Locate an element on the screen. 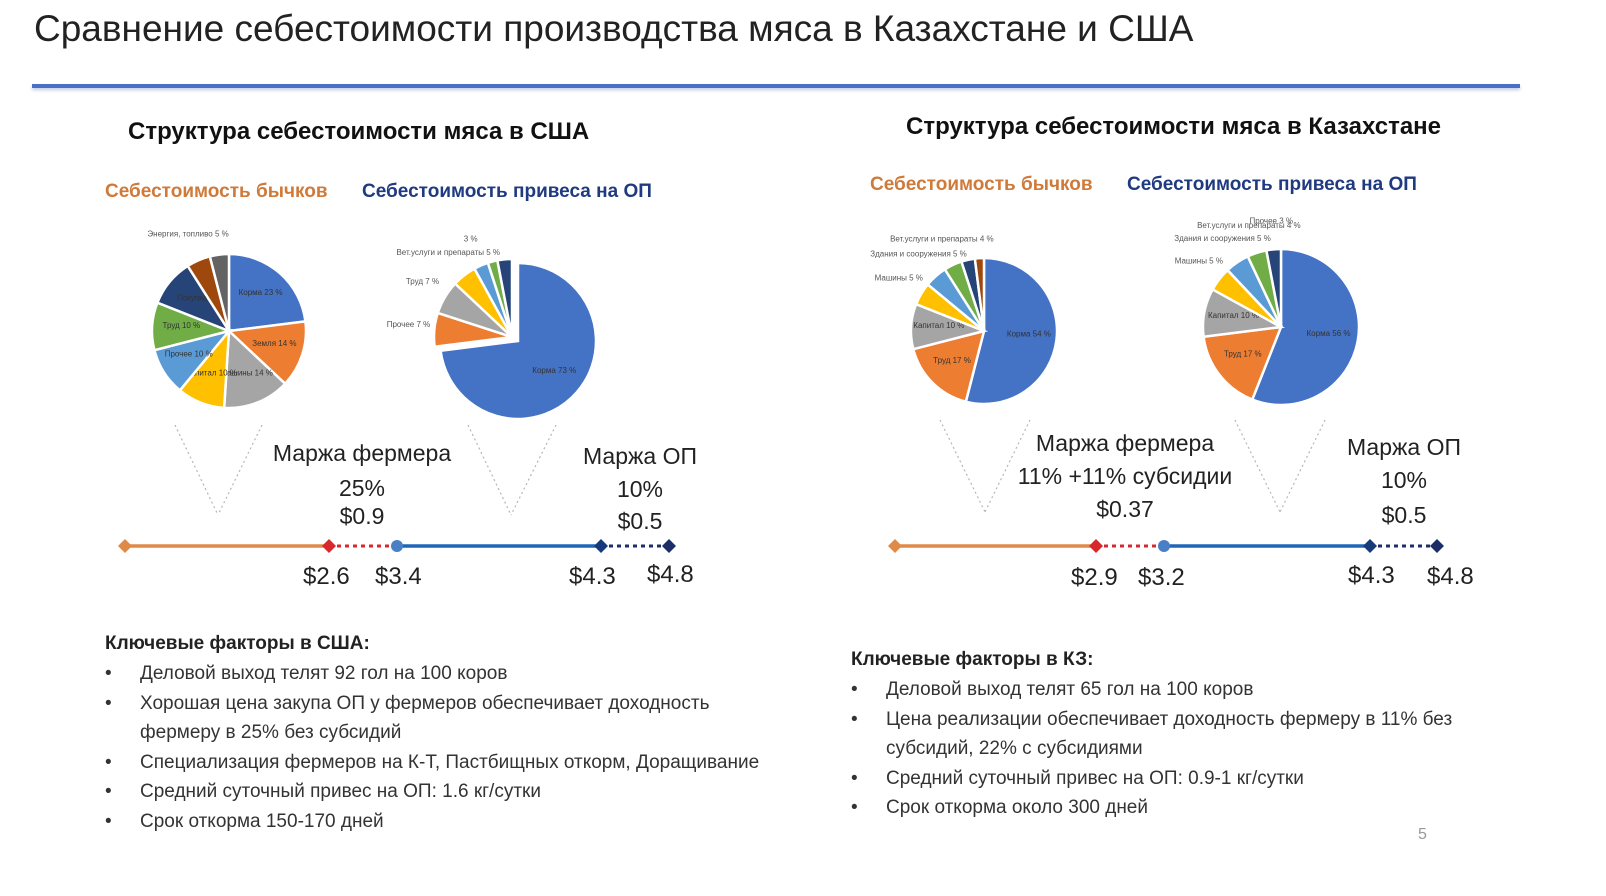 The image size is (1606, 896). kz-price-3: $4.3 is located at coordinates (1371, 575).